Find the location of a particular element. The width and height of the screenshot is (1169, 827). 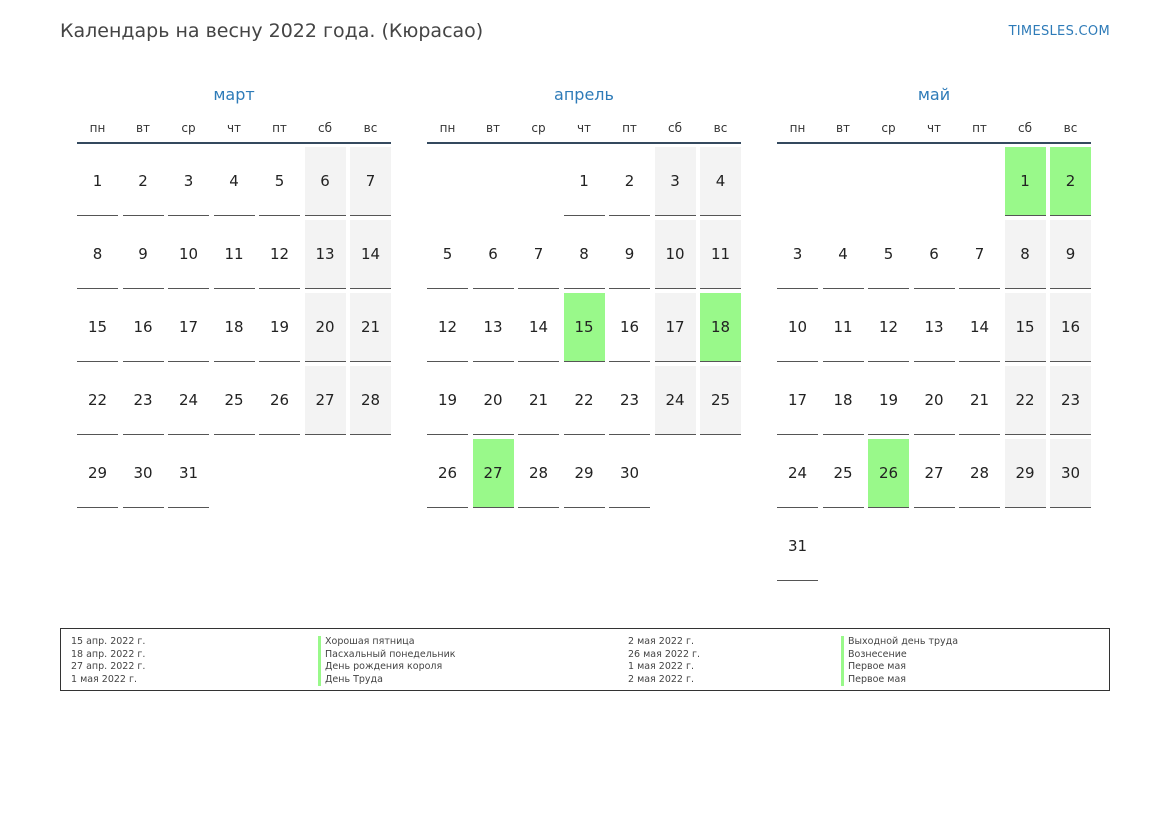

legend-holiday-name: Первое мая is located at coordinates (899, 679).